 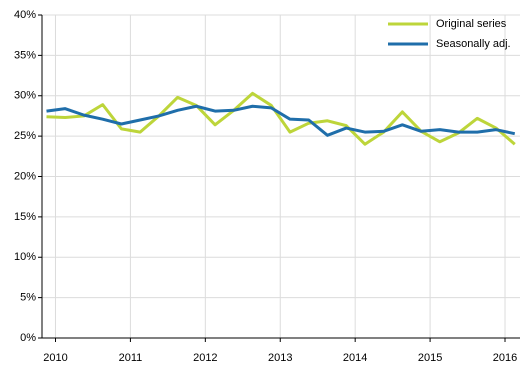 What do you see at coordinates (28, 338) in the screenshot?
I see `y-tick-label: 0%` at bounding box center [28, 338].